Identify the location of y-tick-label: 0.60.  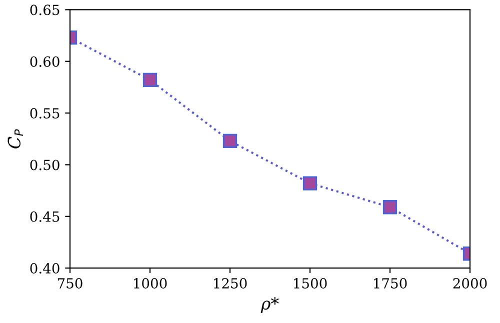
(45, 61).